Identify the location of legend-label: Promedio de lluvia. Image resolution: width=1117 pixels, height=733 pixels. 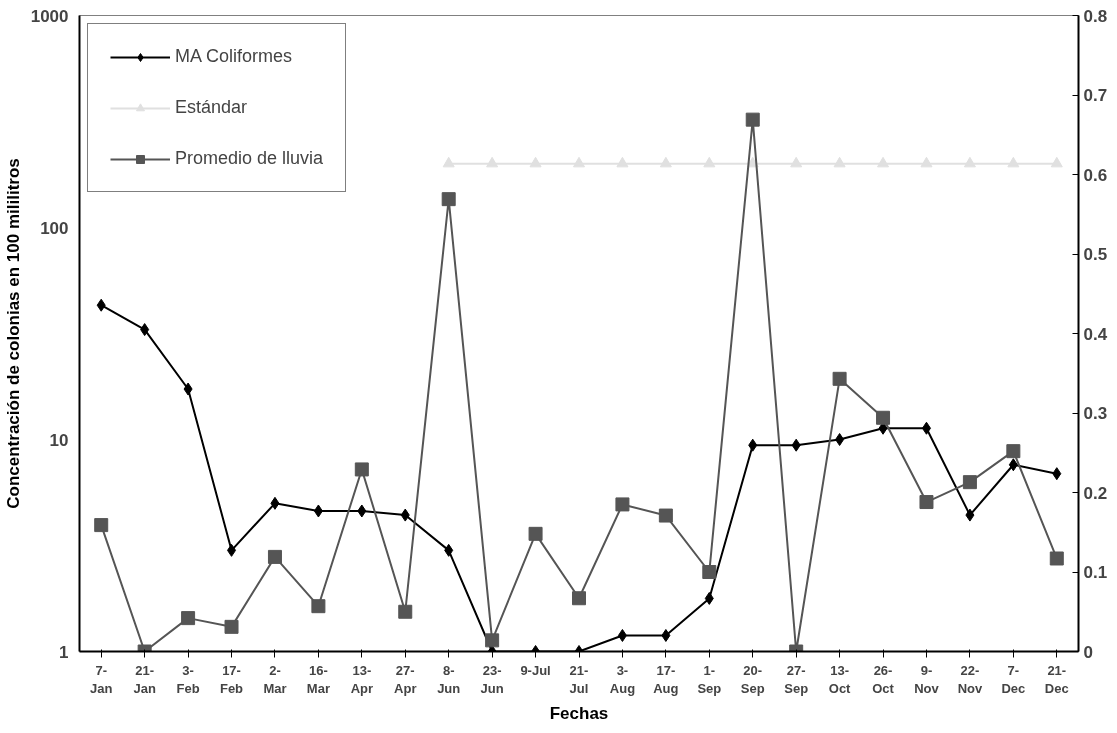
(249, 158).